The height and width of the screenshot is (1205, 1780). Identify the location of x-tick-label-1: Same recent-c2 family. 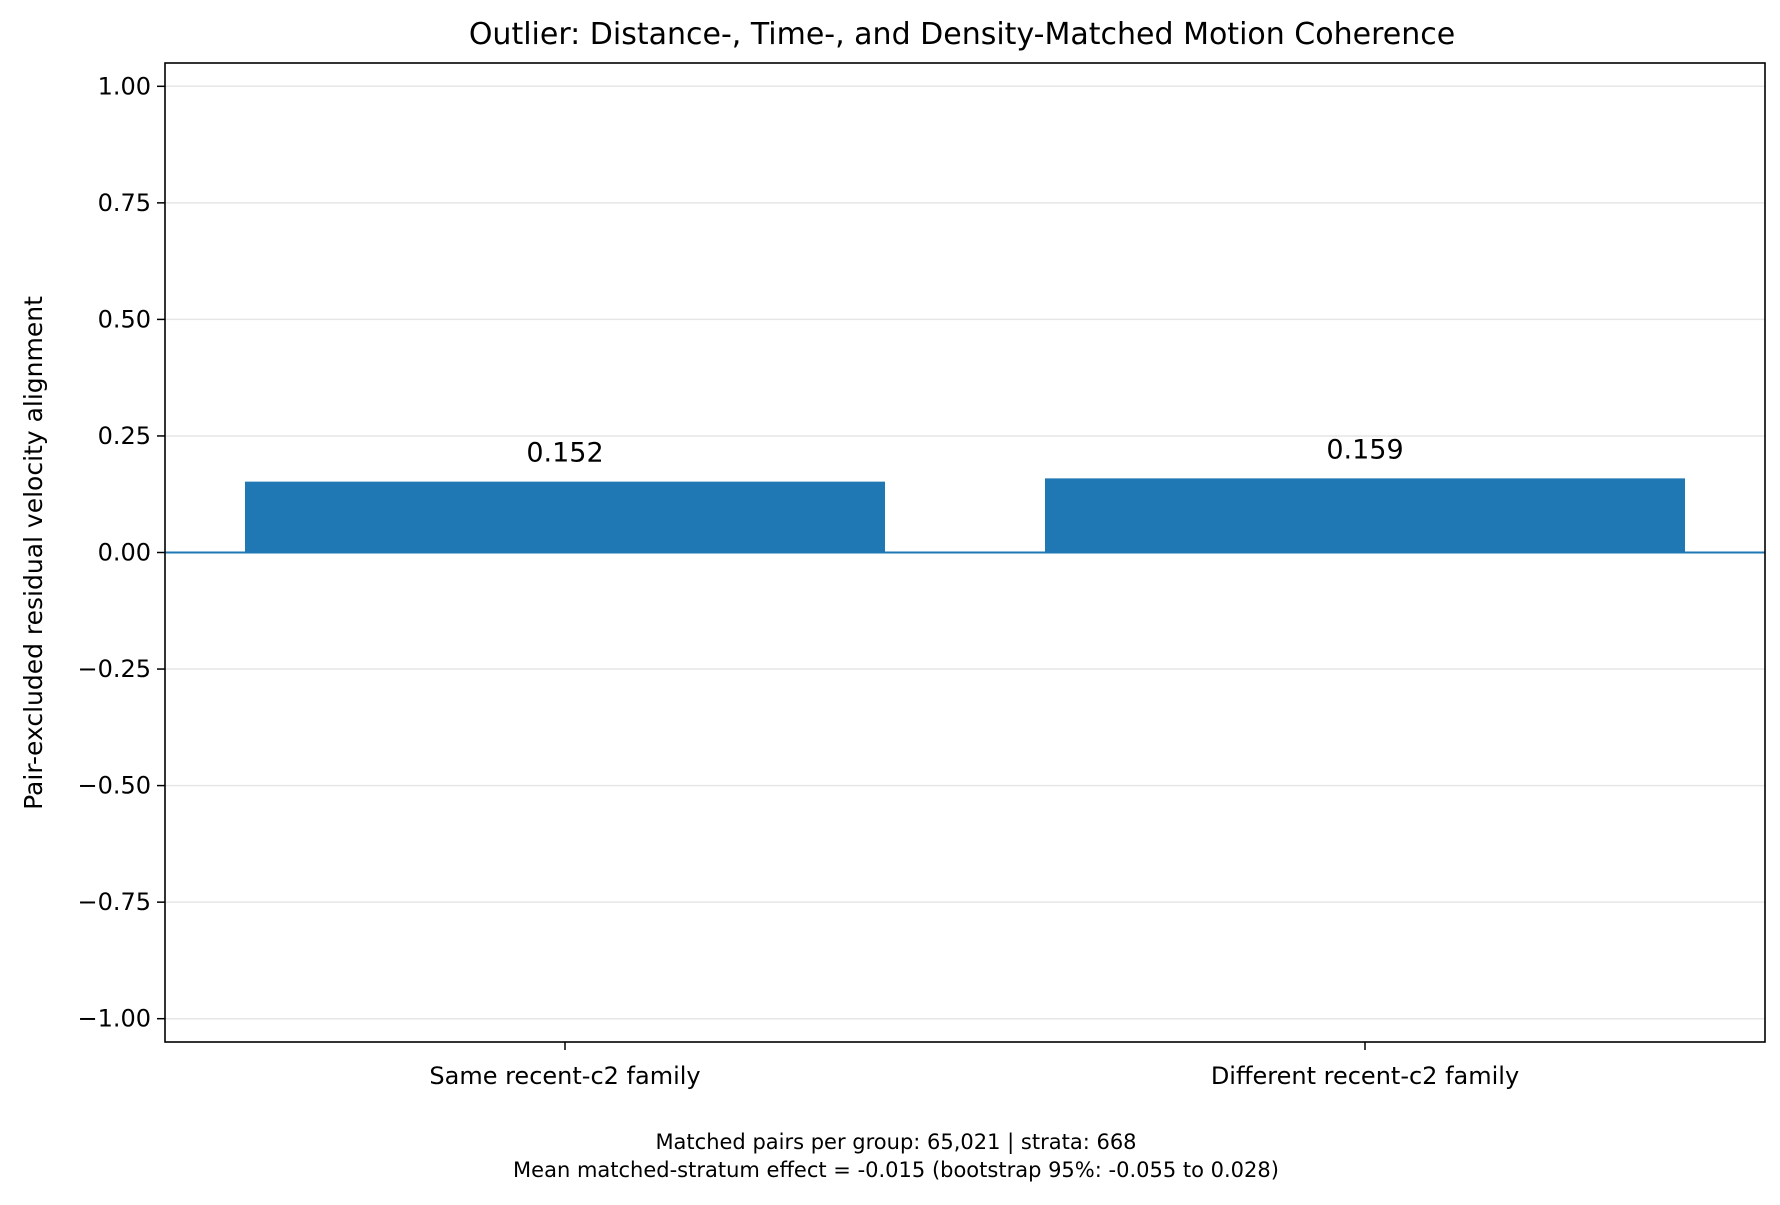
(564, 1076).